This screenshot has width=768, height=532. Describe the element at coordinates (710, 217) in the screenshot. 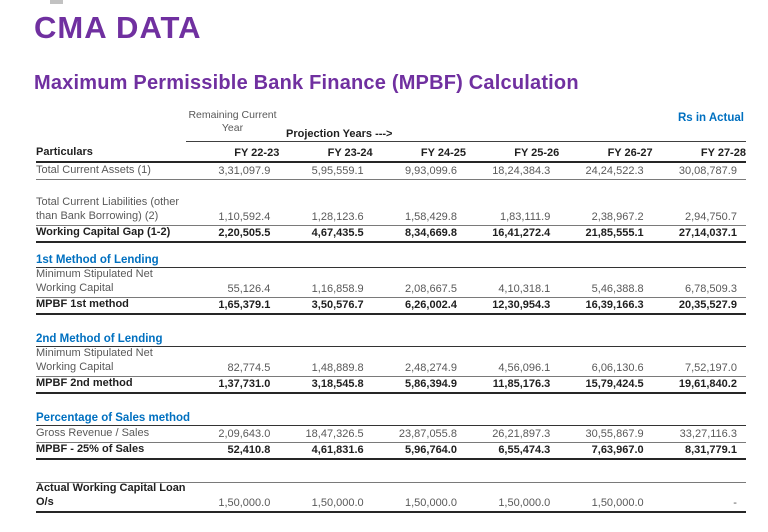

I see `cell-value: 2,94,750.7` at that location.